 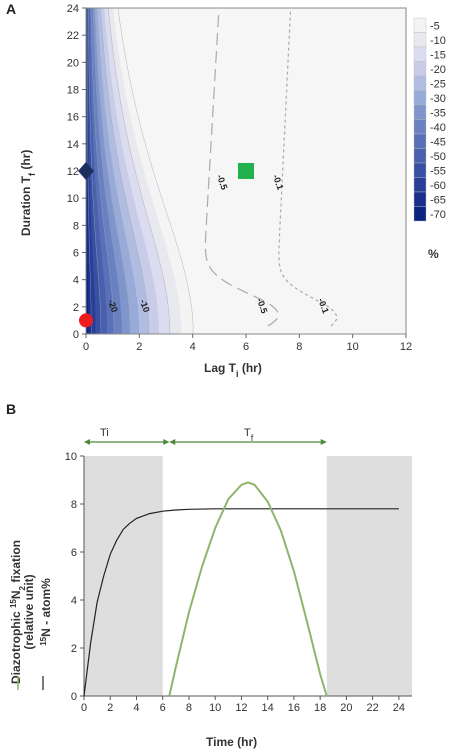 What do you see at coordinates (11, 409) in the screenshot?
I see `panel-b-letter: B` at bounding box center [11, 409].